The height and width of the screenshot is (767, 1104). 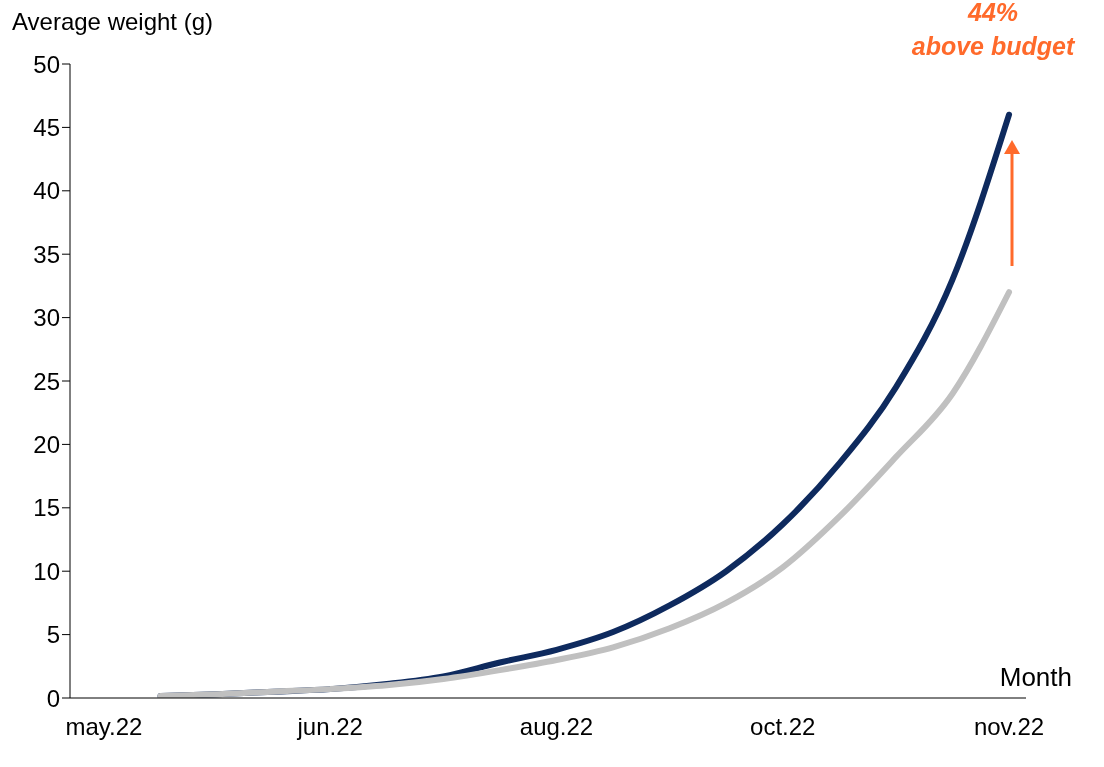 I want to click on y-tick-label: 15, so click(x=46, y=508).